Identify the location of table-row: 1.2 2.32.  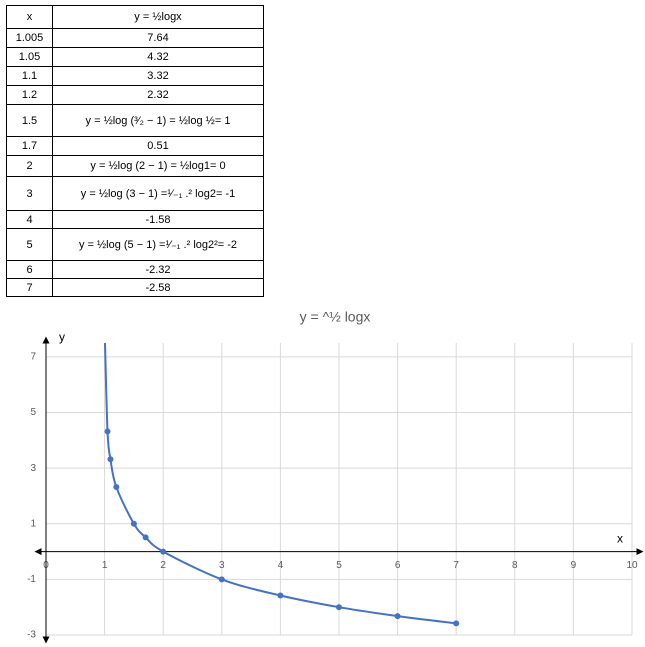
(135, 95).